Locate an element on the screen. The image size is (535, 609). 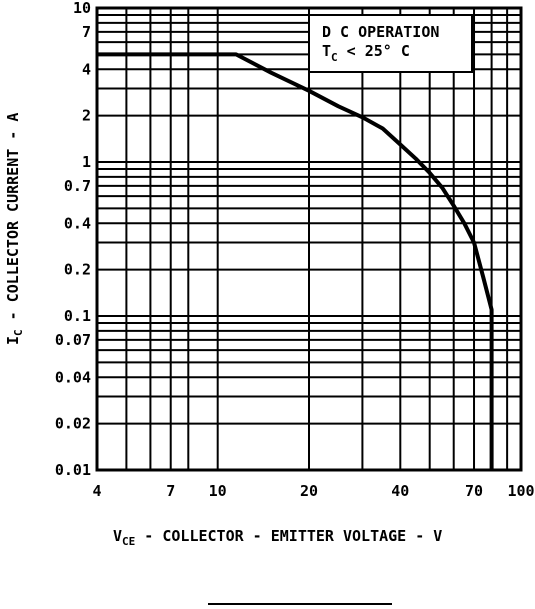
x-axis-title: VCE - COLLECTOR - EMITTER VOLTAGE - V is located at coordinates (277, 537).